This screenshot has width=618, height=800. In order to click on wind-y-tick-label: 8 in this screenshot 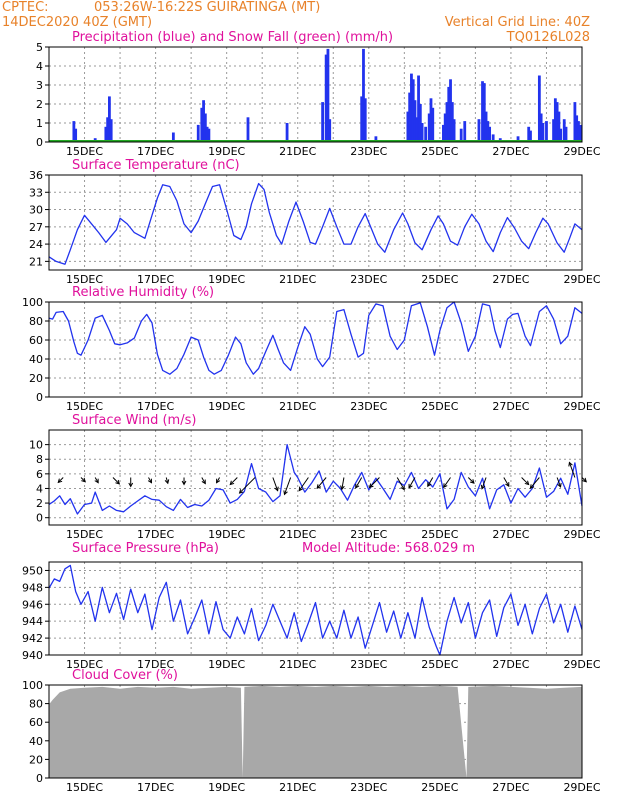, I will do `click(39, 459)`.